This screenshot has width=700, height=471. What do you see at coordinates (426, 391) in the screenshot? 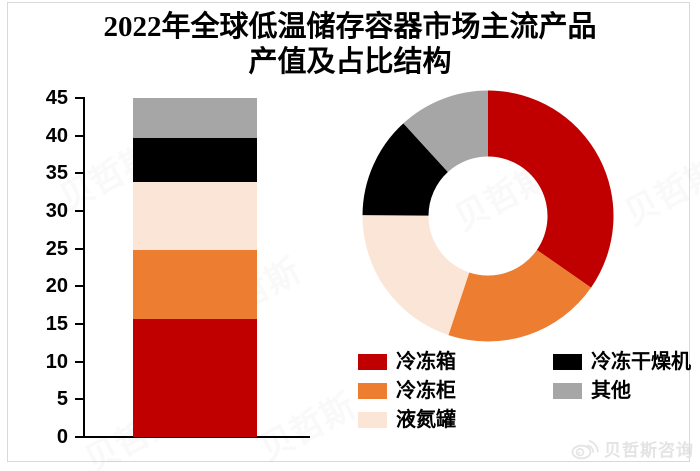
I see `legend-label-1: 冷冻柜` at bounding box center [426, 391].